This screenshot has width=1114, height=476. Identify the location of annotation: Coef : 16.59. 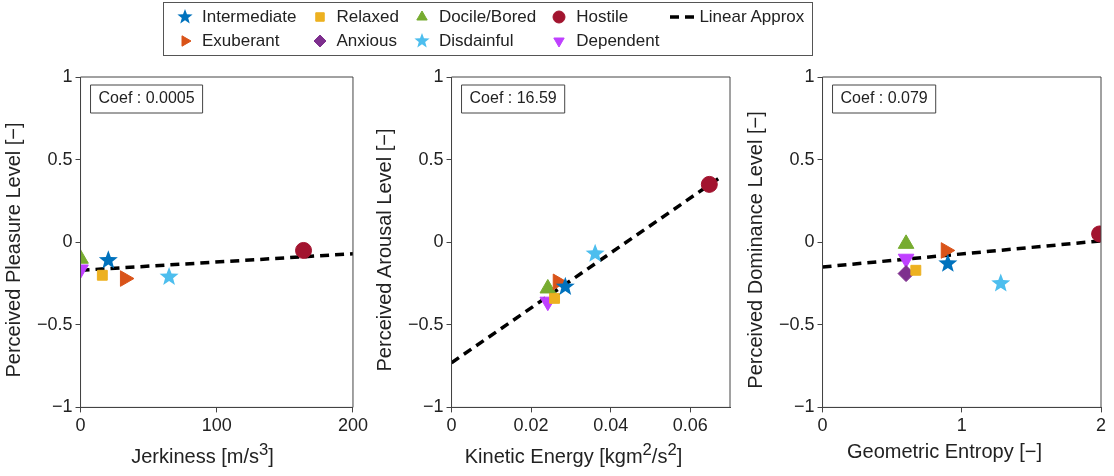
(513, 98).